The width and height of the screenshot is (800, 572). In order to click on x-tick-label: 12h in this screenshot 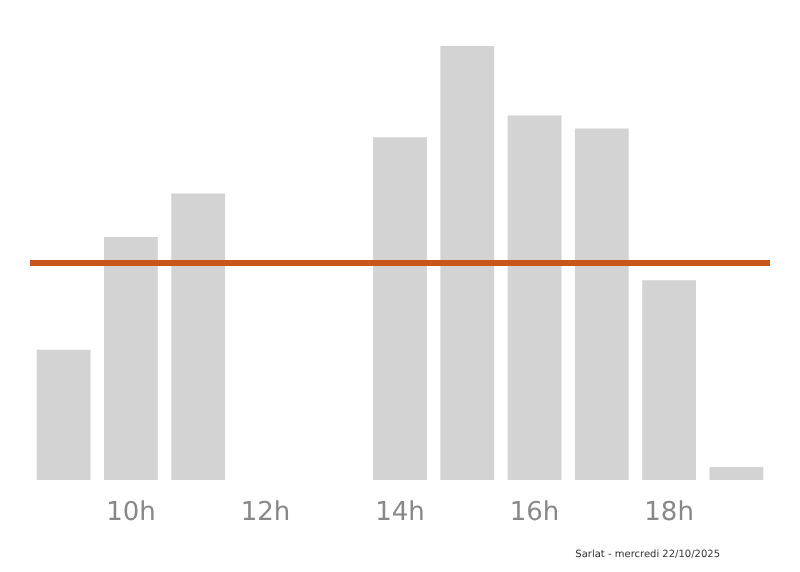, I will do `click(265, 513)`.